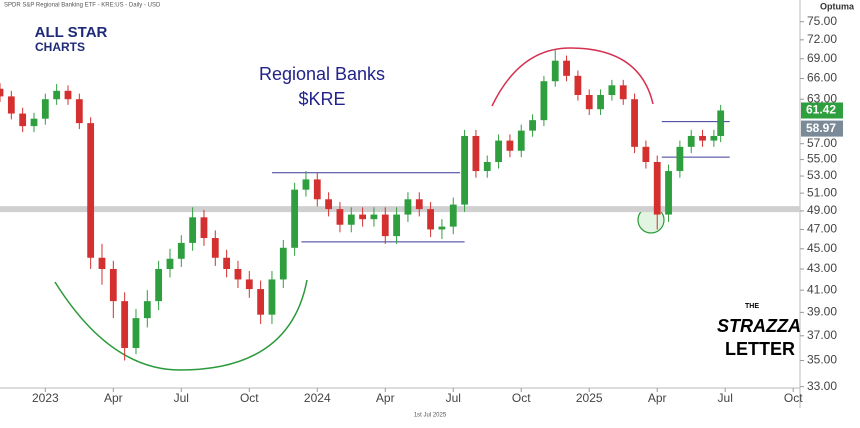 This screenshot has width=860, height=428. Describe the element at coordinates (822, 312) in the screenshot. I see `y-tick-label: 39.00` at that location.